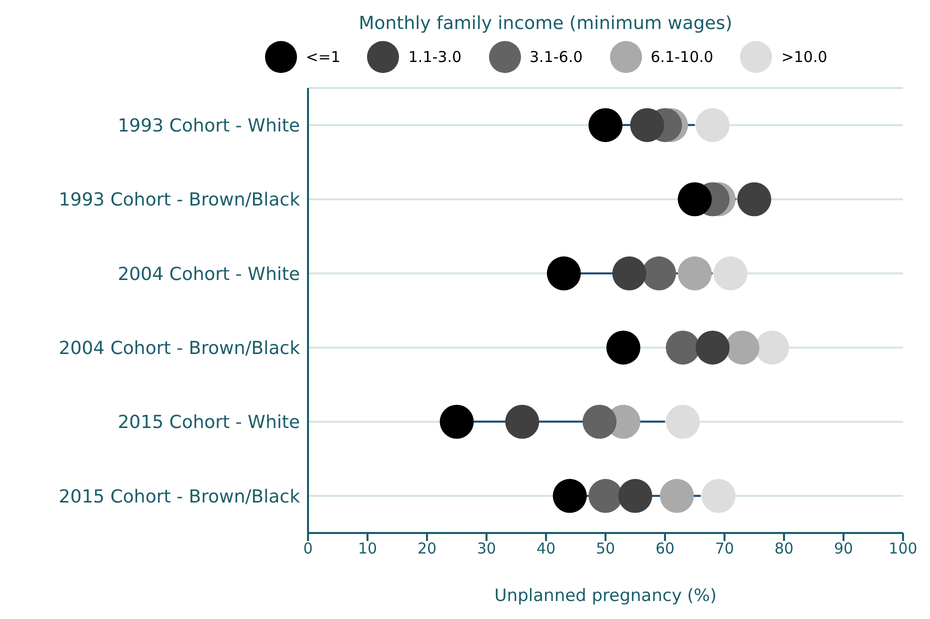  What do you see at coordinates (308, 549) in the screenshot?
I see `x-tick-label: 0` at bounding box center [308, 549].